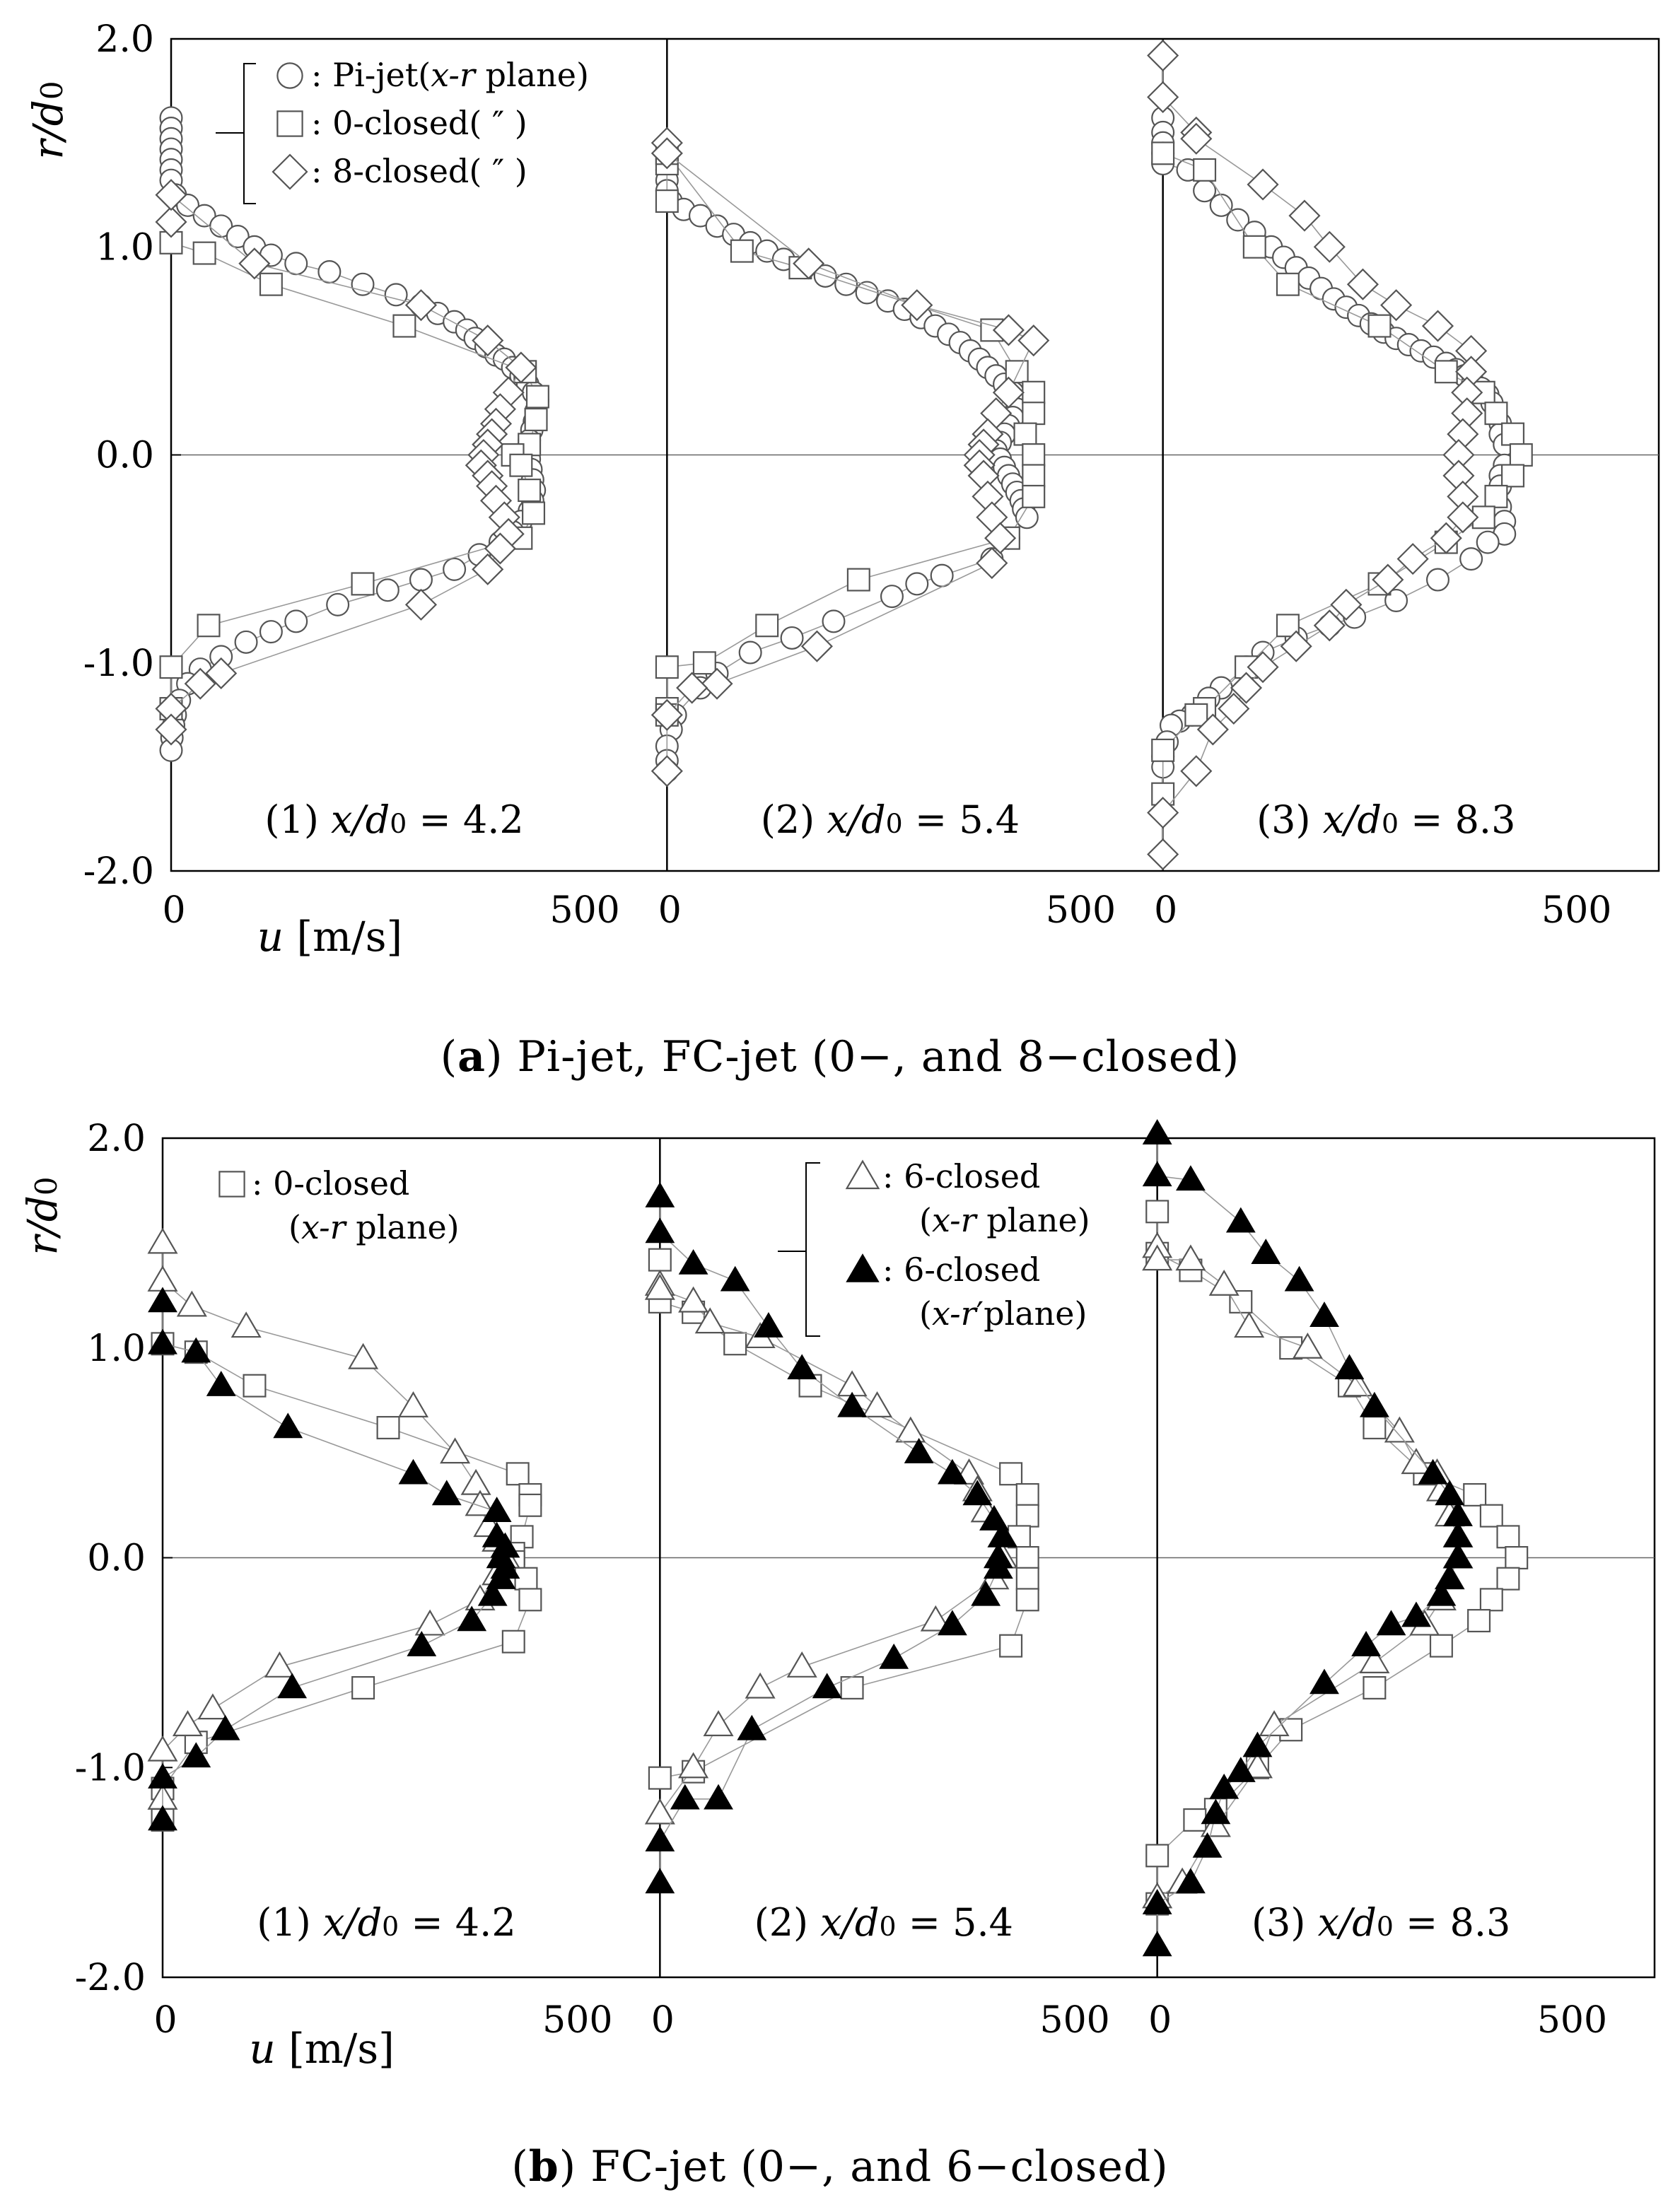 The image size is (1680, 2212). Describe the element at coordinates (380, 1634) in the screenshot. I see `panel-1: 0 500 (1) x/d0 = 4.2` at that location.